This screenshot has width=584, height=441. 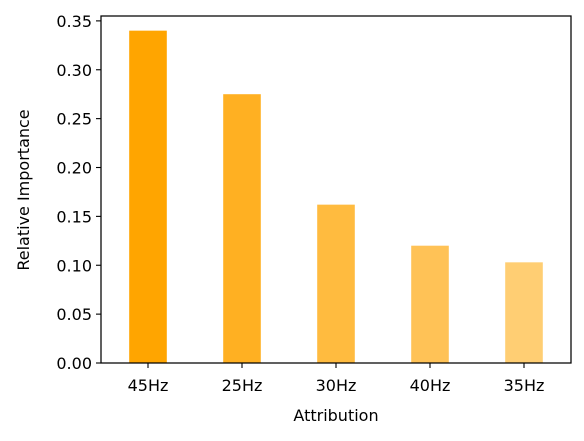 What do you see at coordinates (74, 363) in the screenshot?
I see `y-tick-label: 0.00` at bounding box center [74, 363].